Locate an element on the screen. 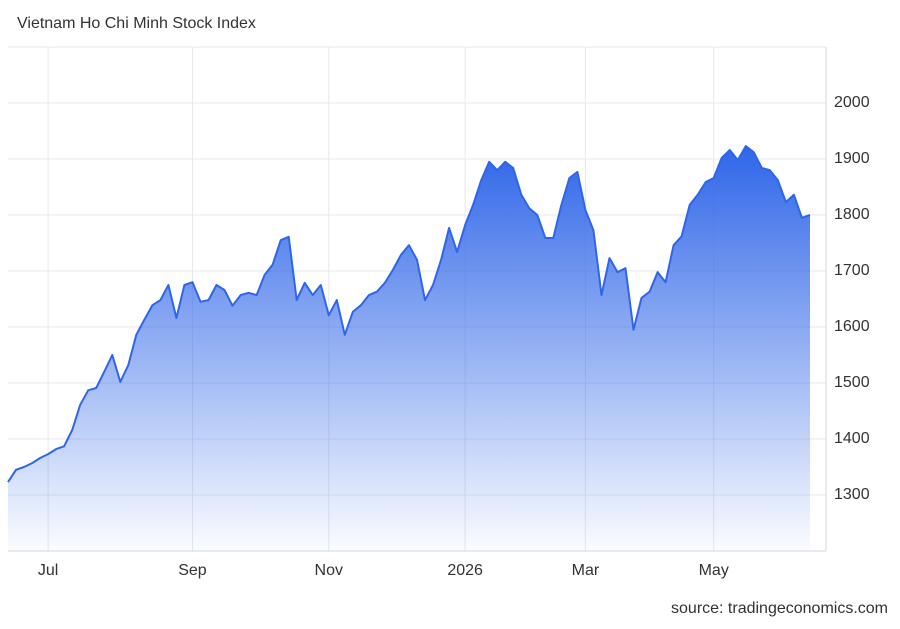  x-tick-label: Nov is located at coordinates (329, 570).